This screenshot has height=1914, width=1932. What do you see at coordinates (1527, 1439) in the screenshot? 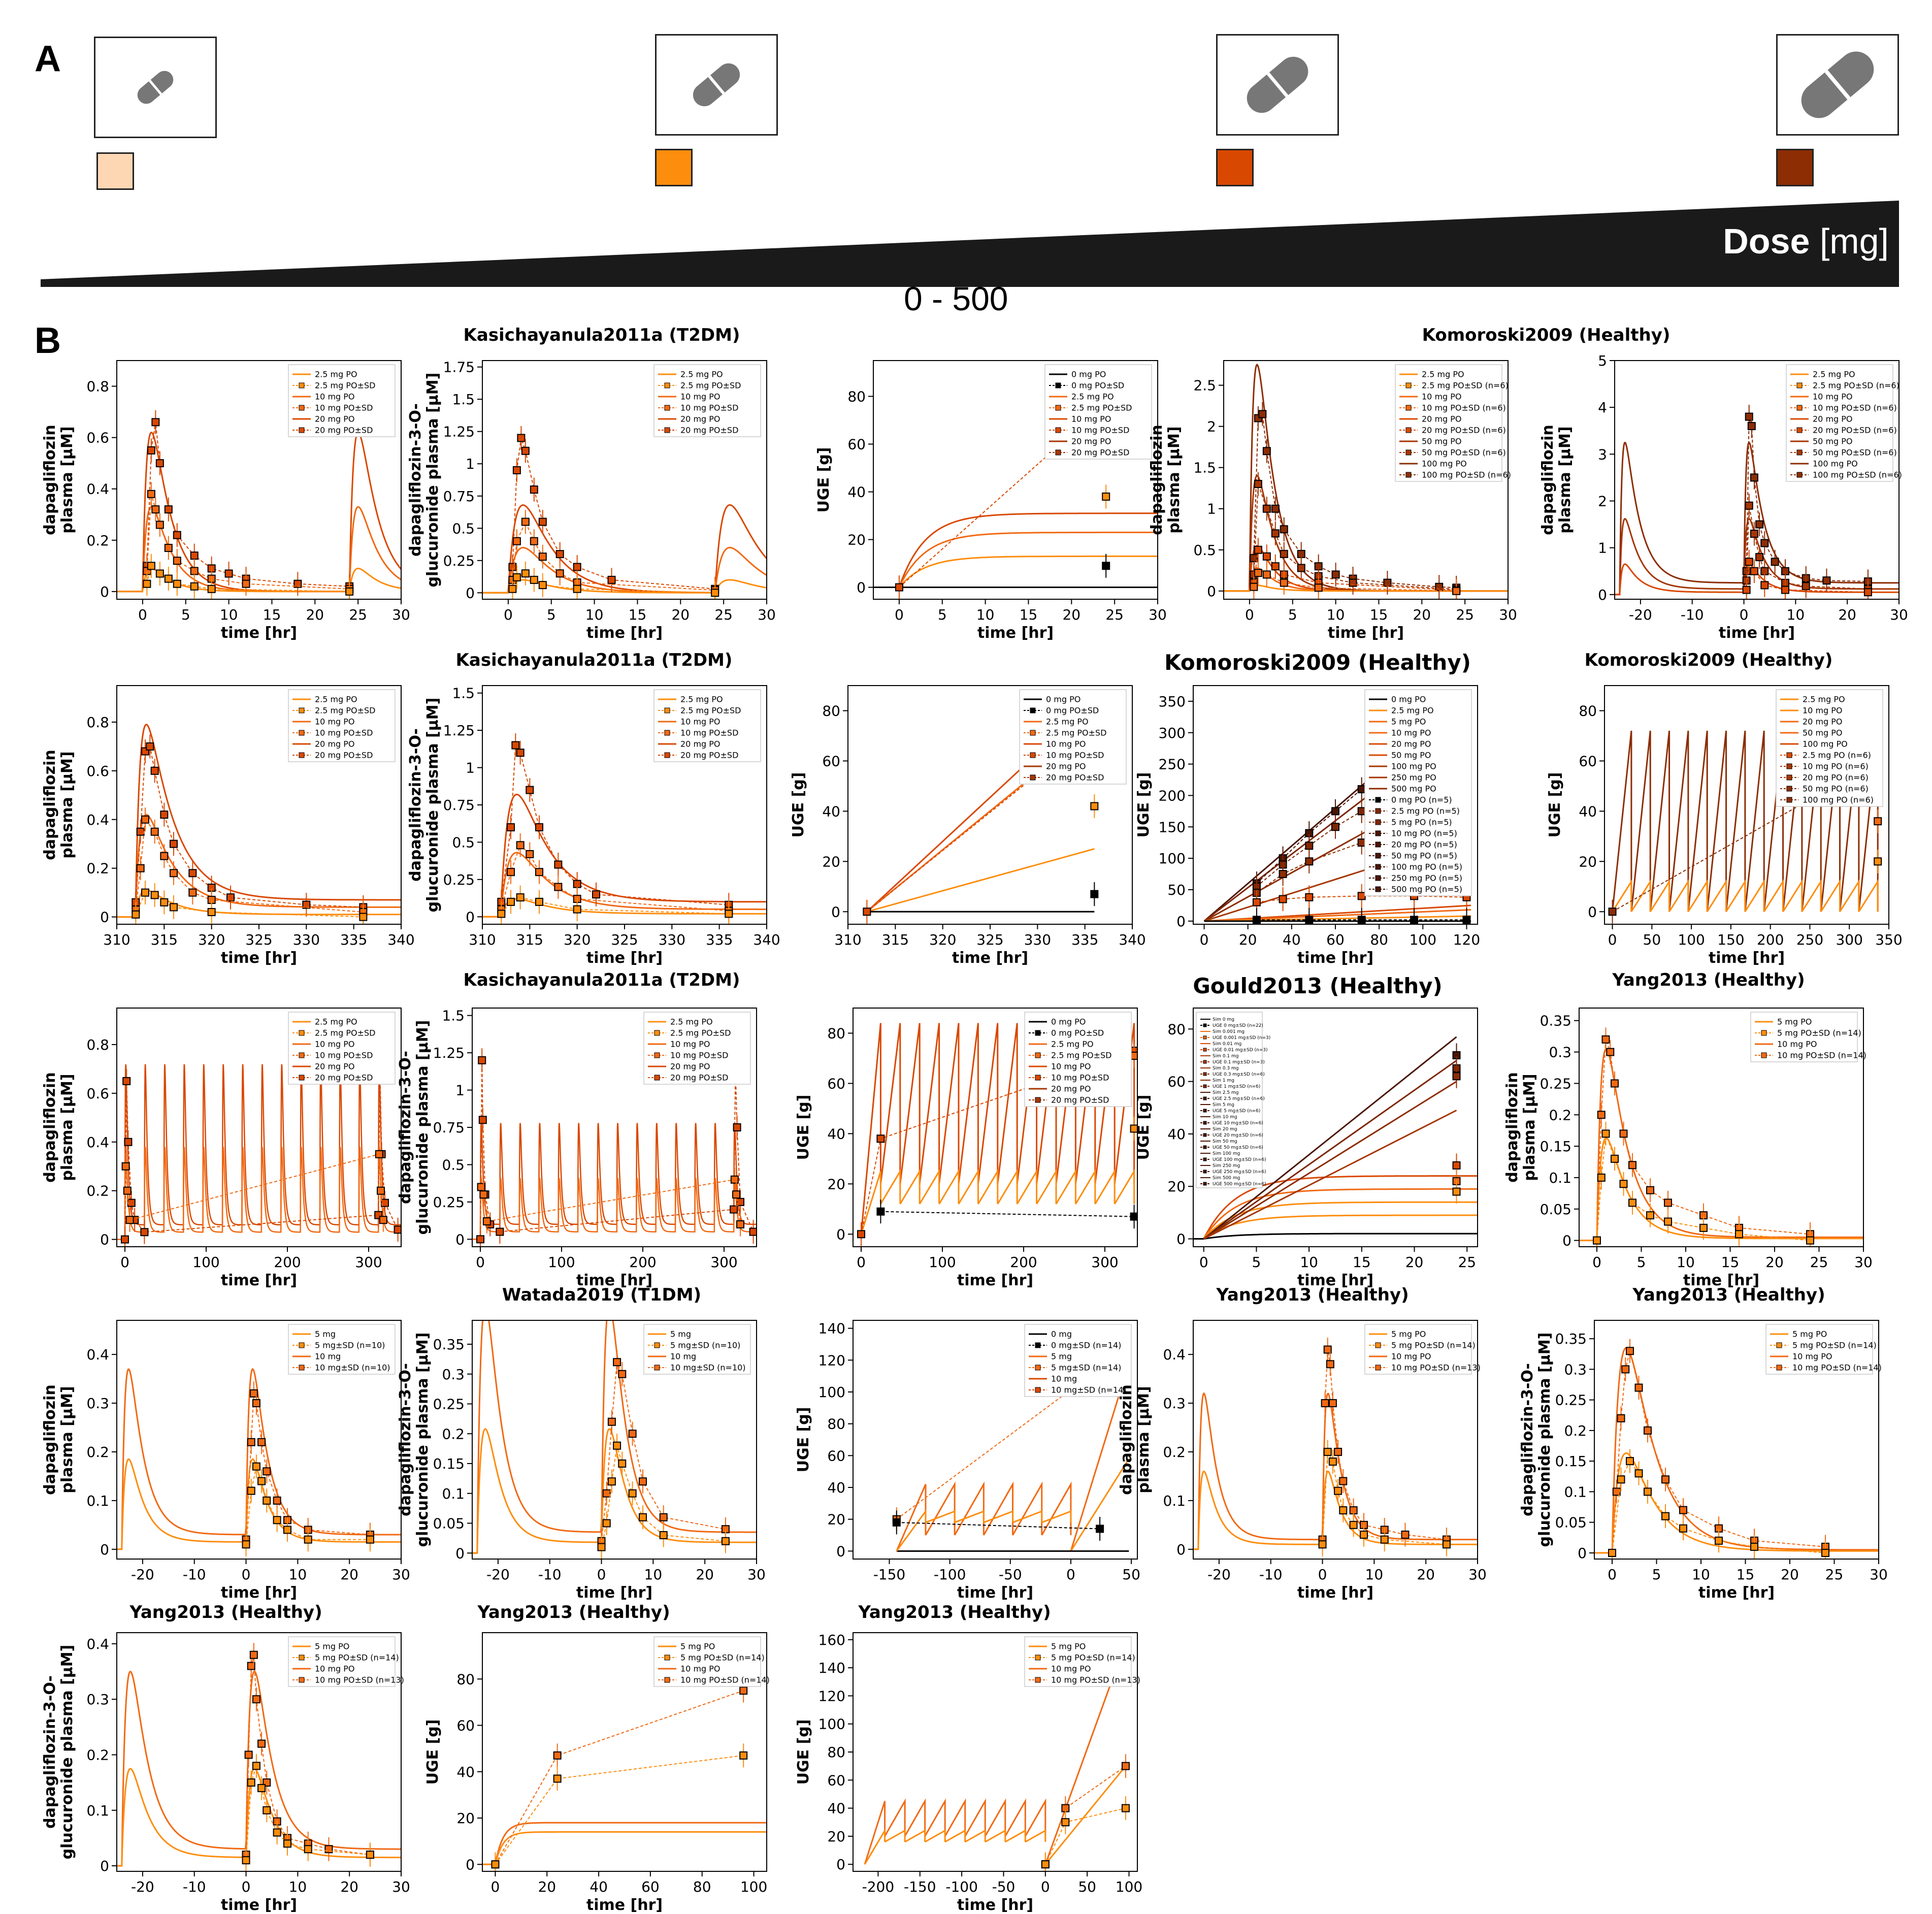
I see `y-axis-label: dapagliflozin-3-O-` at bounding box center [1527, 1439].